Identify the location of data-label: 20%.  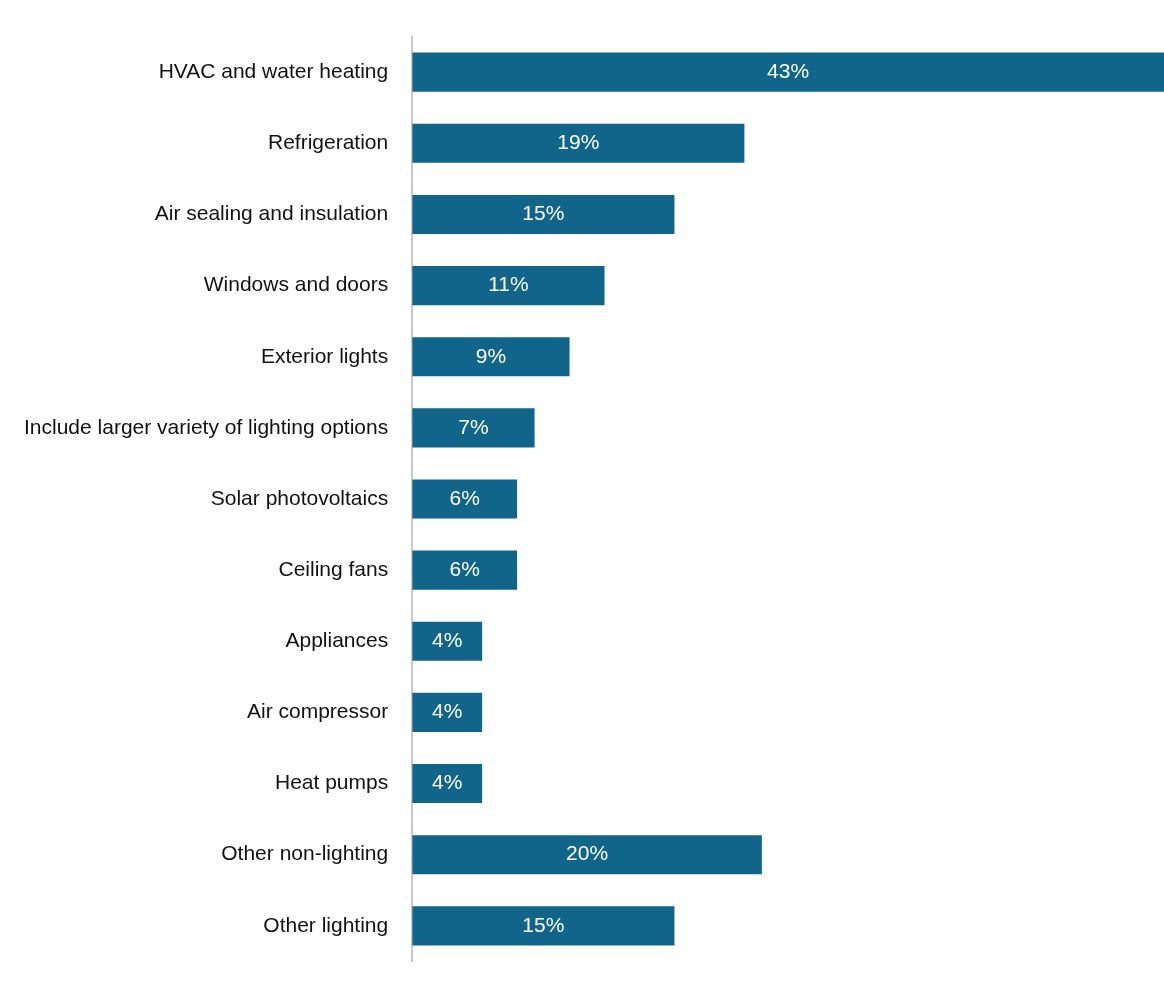
(587, 853).